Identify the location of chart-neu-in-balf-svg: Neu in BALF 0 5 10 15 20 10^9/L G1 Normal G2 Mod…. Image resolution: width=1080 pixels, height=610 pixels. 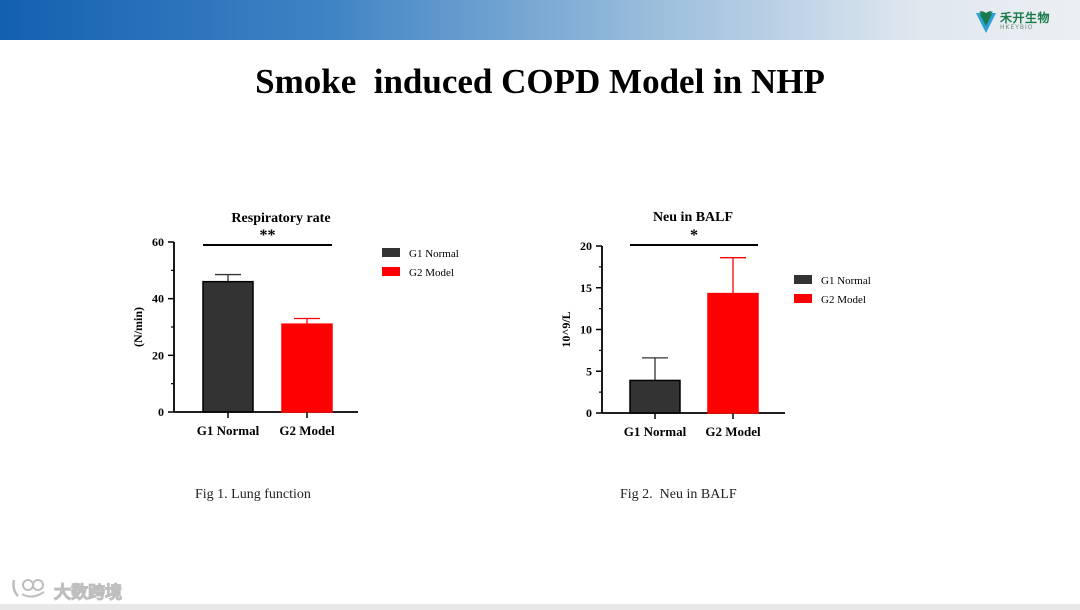
(715, 324).